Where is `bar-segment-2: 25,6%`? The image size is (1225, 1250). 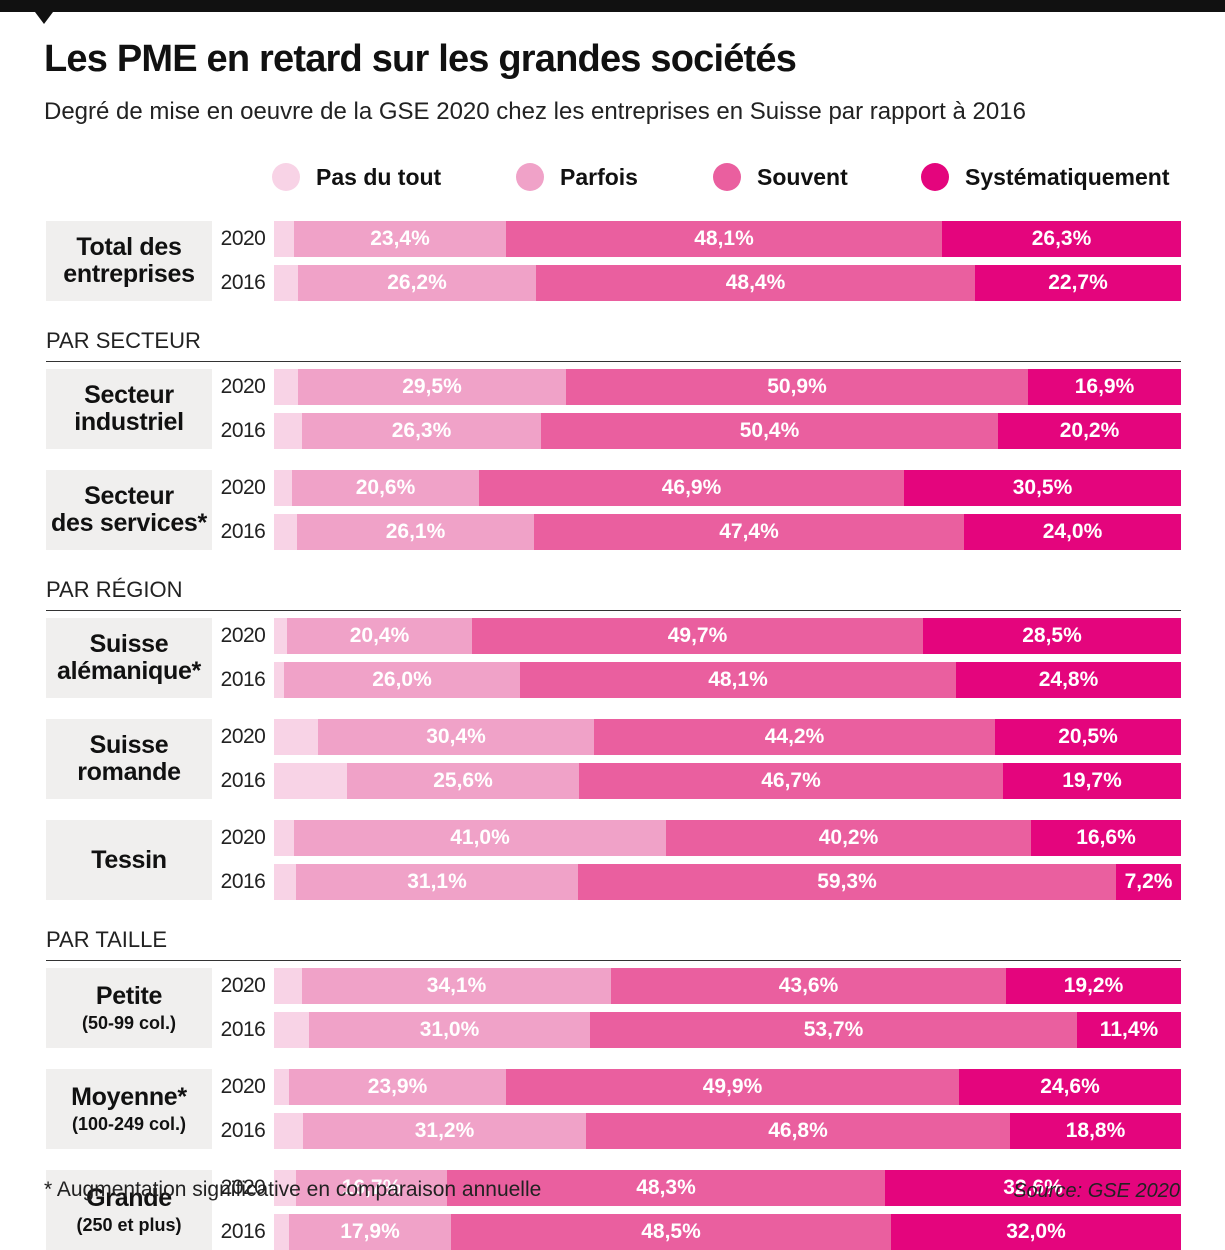 bar-segment-2: 25,6% is located at coordinates (463, 781).